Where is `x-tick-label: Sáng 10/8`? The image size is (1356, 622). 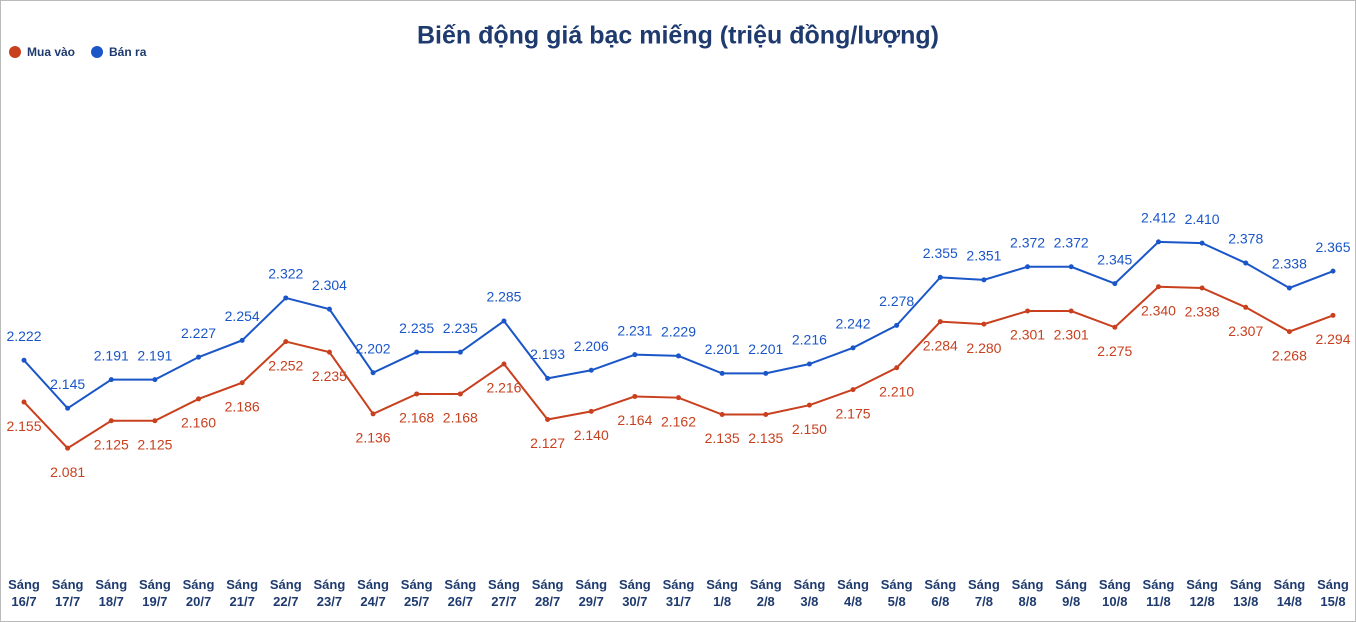
x-tick-label: Sáng 10/8 is located at coordinates (1114, 593).